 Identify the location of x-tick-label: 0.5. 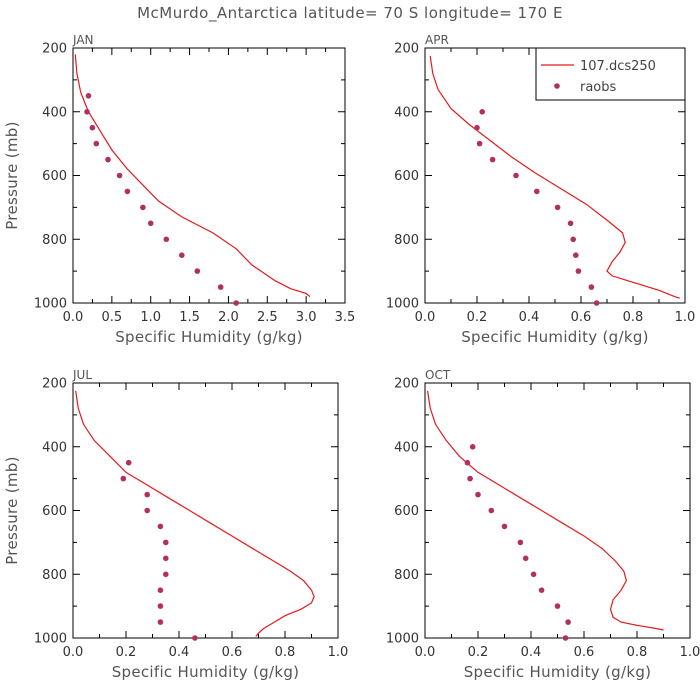
(112, 317).